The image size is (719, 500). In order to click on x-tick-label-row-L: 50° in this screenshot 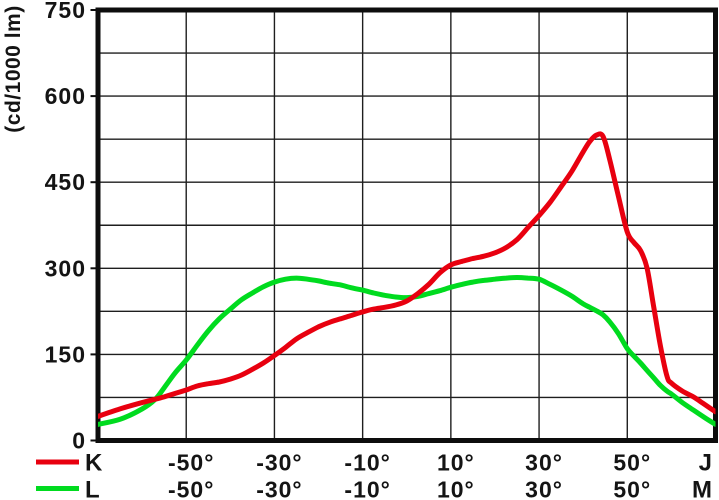, I will do `click(632, 488)`.